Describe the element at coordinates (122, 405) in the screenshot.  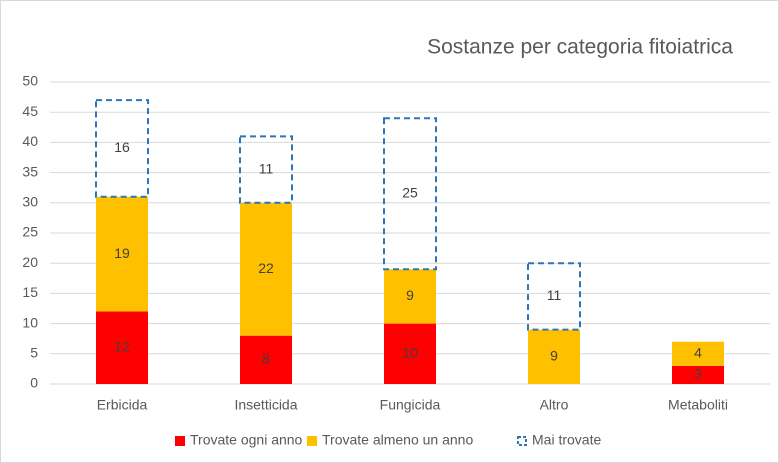
I see `x-tick-label: Erbicida` at that location.